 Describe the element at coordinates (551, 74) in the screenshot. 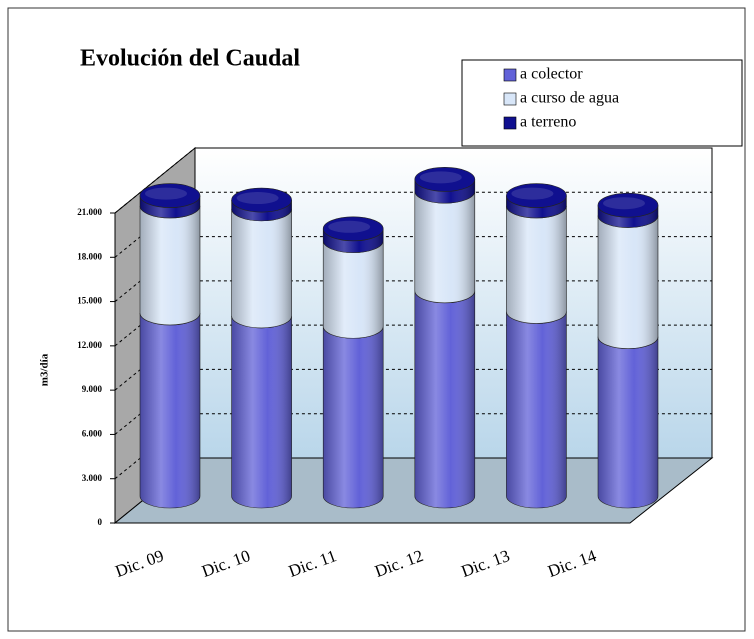

I see `legend-label: a colector` at that location.